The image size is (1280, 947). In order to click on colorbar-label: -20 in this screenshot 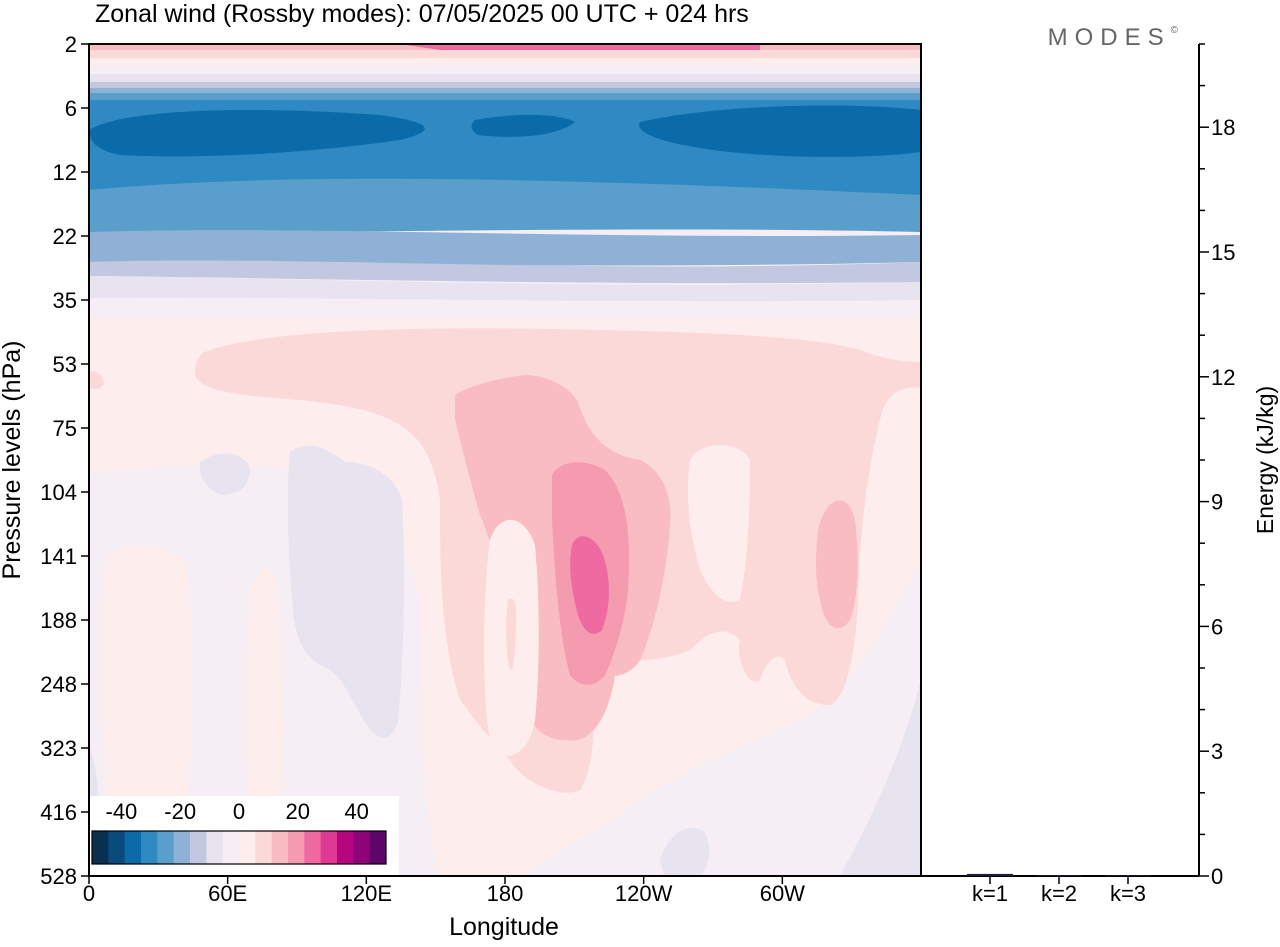, I will do `click(180, 811)`.